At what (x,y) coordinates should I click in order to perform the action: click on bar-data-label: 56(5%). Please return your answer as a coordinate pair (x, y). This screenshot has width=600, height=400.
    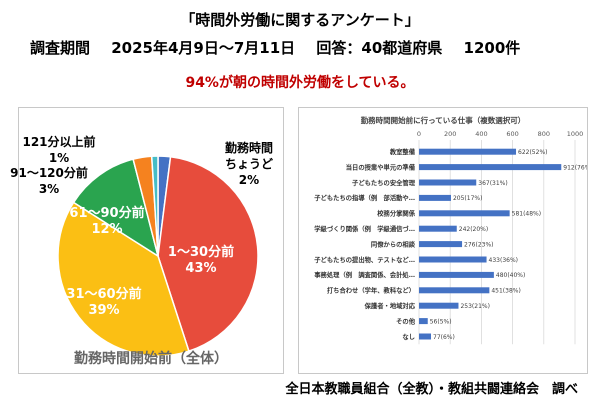
    Looking at the image, I should click on (441, 321).